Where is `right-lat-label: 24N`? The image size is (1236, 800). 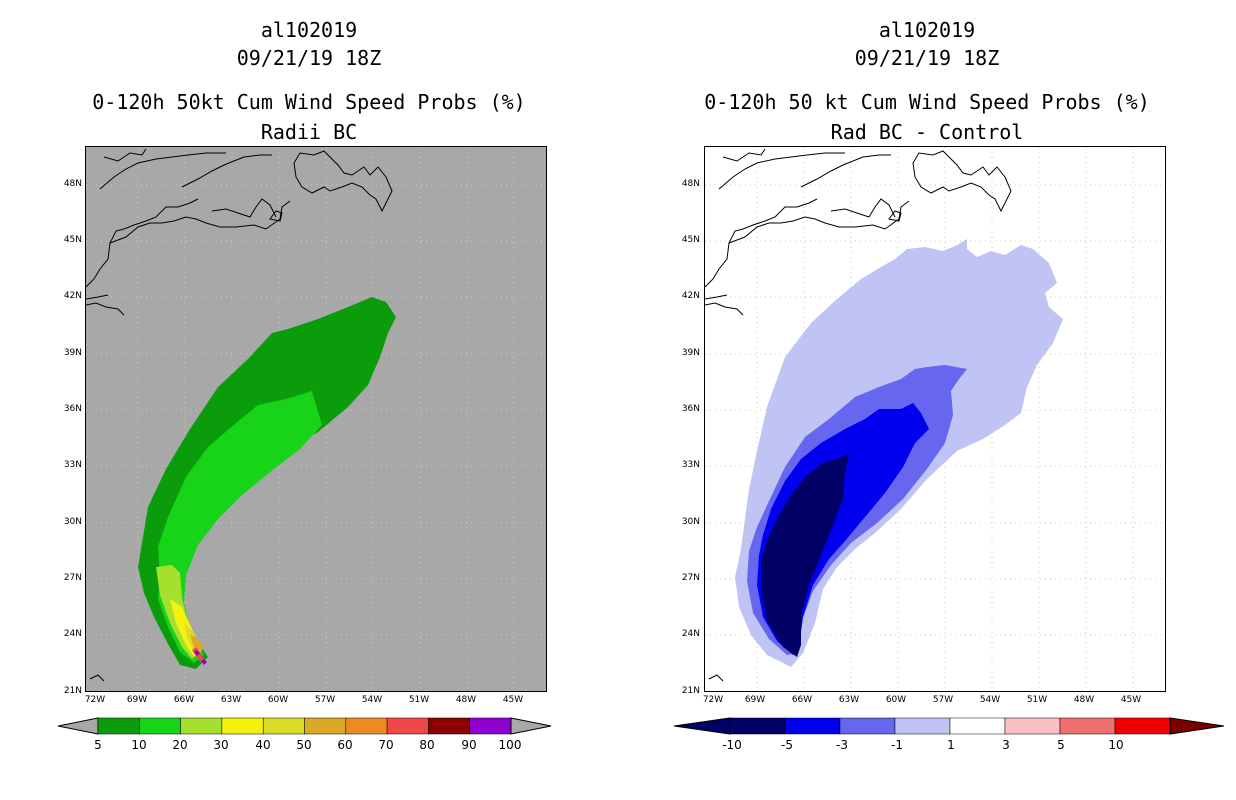
right-lat-label: 24N is located at coordinates (690, 634).